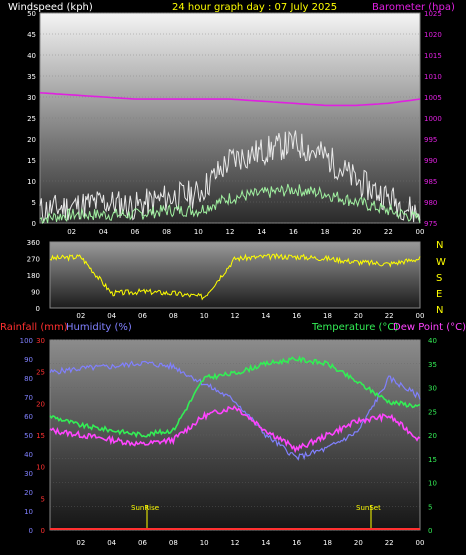 This screenshot has height=555, width=466. I want to click on windspeed-tick-label: 45, so click(31, 35).